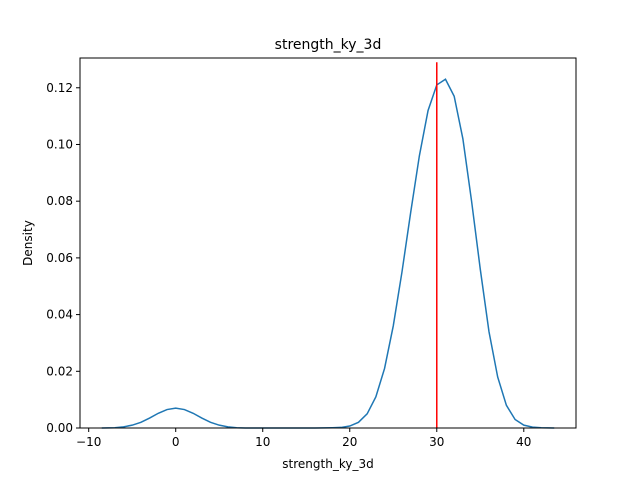 The width and height of the screenshot is (640, 480). What do you see at coordinates (59, 144) in the screenshot?
I see `y-tick-label: 0.10` at bounding box center [59, 144].